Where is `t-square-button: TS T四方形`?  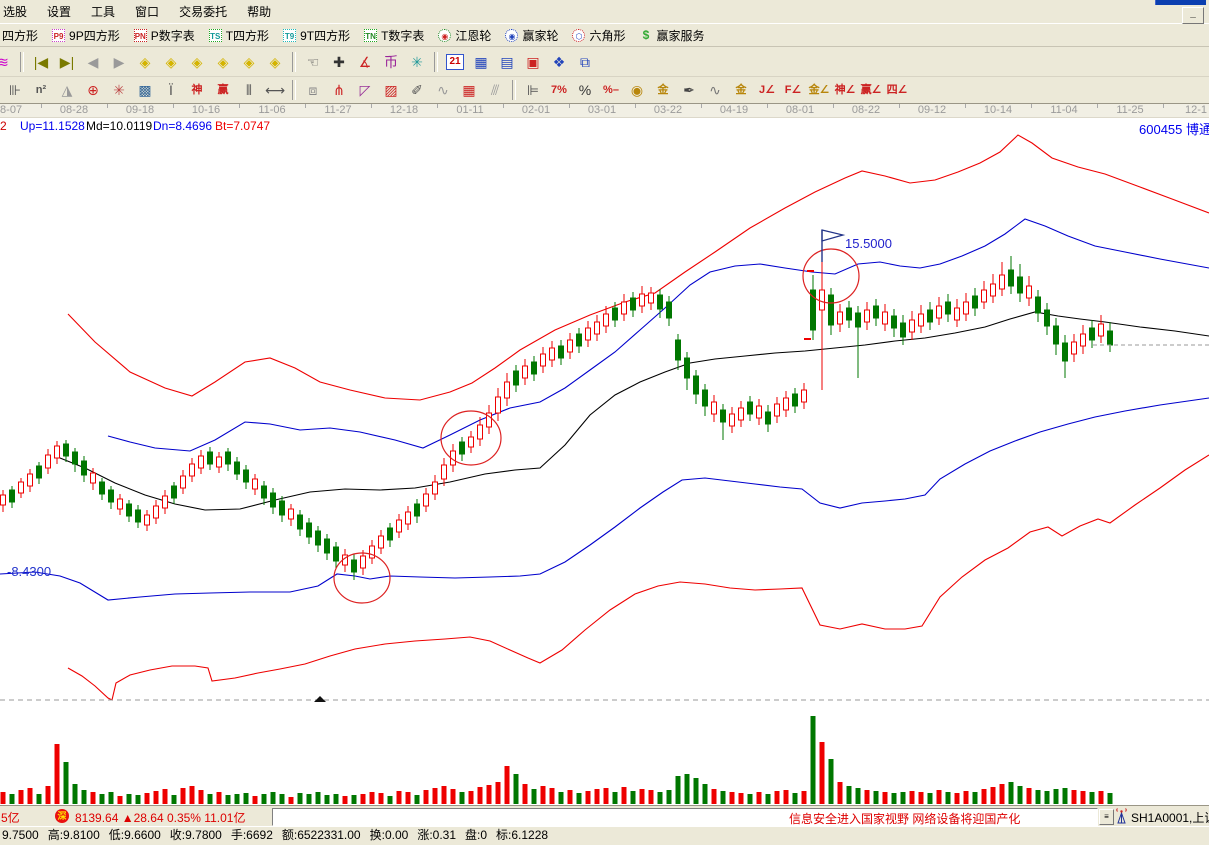 t-square-button: TS T四方形 is located at coordinates (239, 35).